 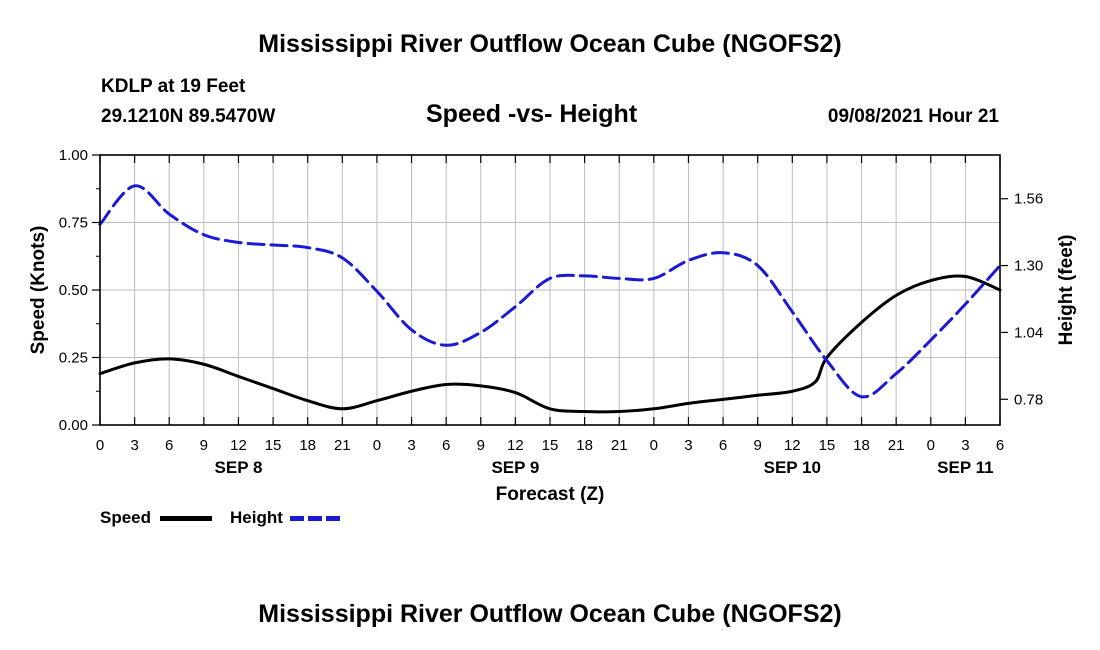 I want to click on y-tick-label: 0.25, so click(x=73, y=358).